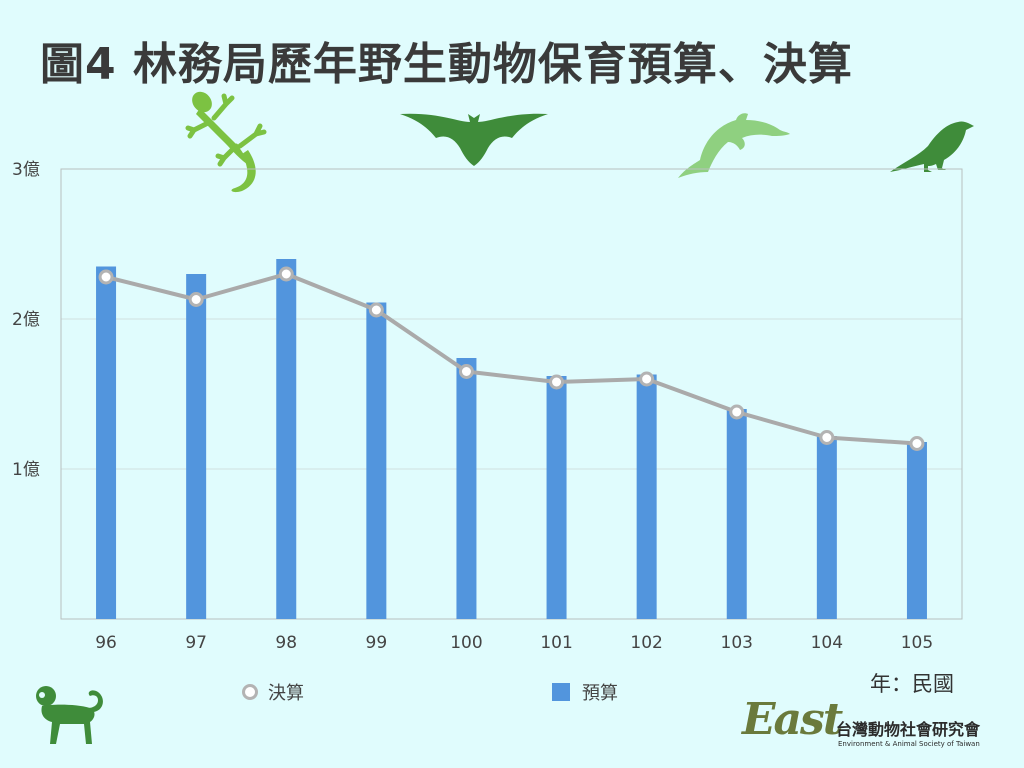 The width and height of the screenshot is (1024, 768). What do you see at coordinates (466, 643) in the screenshot?
I see `x-tick-label: 100` at bounding box center [466, 643].